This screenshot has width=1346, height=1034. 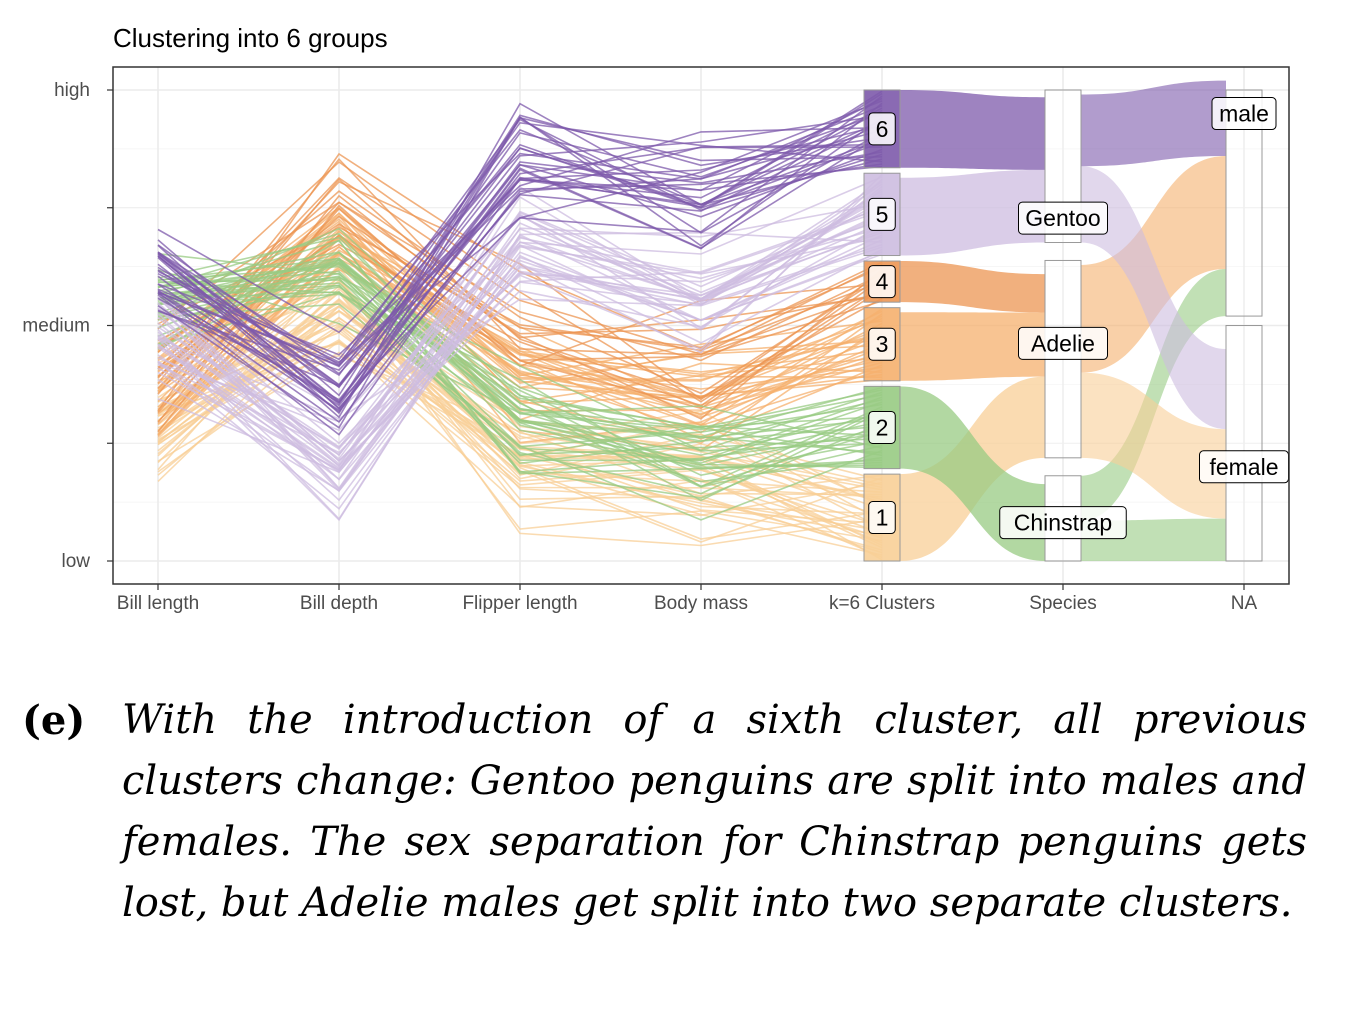 I want to click on y-tick-label: high, so click(x=72, y=90).